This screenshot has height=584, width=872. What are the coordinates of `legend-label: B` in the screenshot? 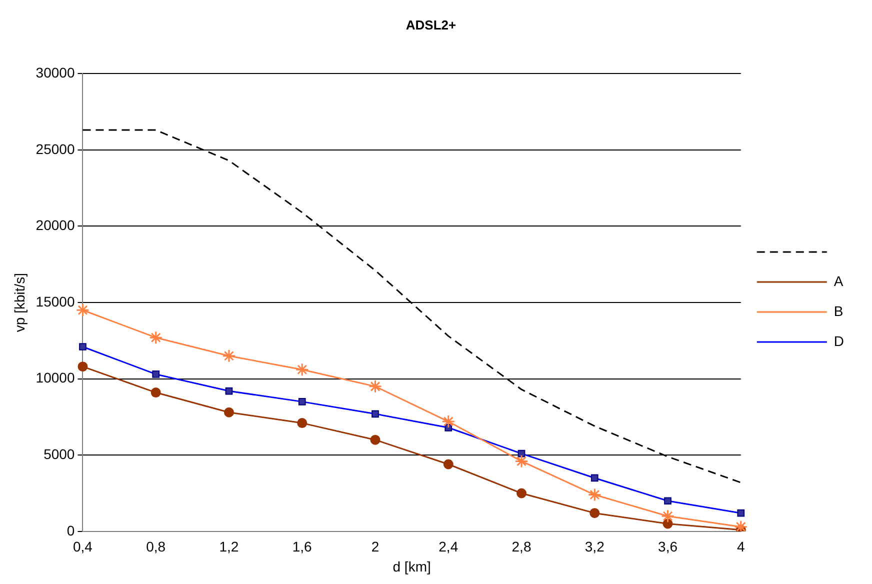 It's located at (839, 310).